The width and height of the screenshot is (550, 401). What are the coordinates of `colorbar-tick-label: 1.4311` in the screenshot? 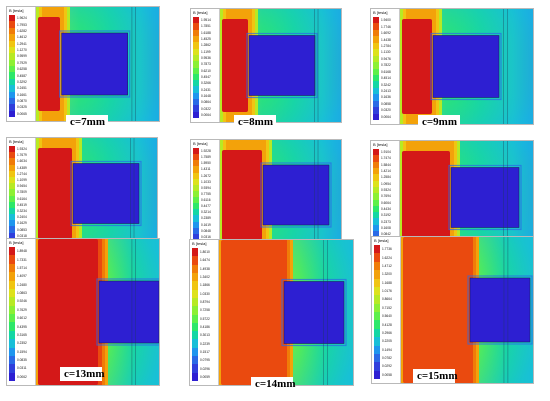 It's located at (206, 169).